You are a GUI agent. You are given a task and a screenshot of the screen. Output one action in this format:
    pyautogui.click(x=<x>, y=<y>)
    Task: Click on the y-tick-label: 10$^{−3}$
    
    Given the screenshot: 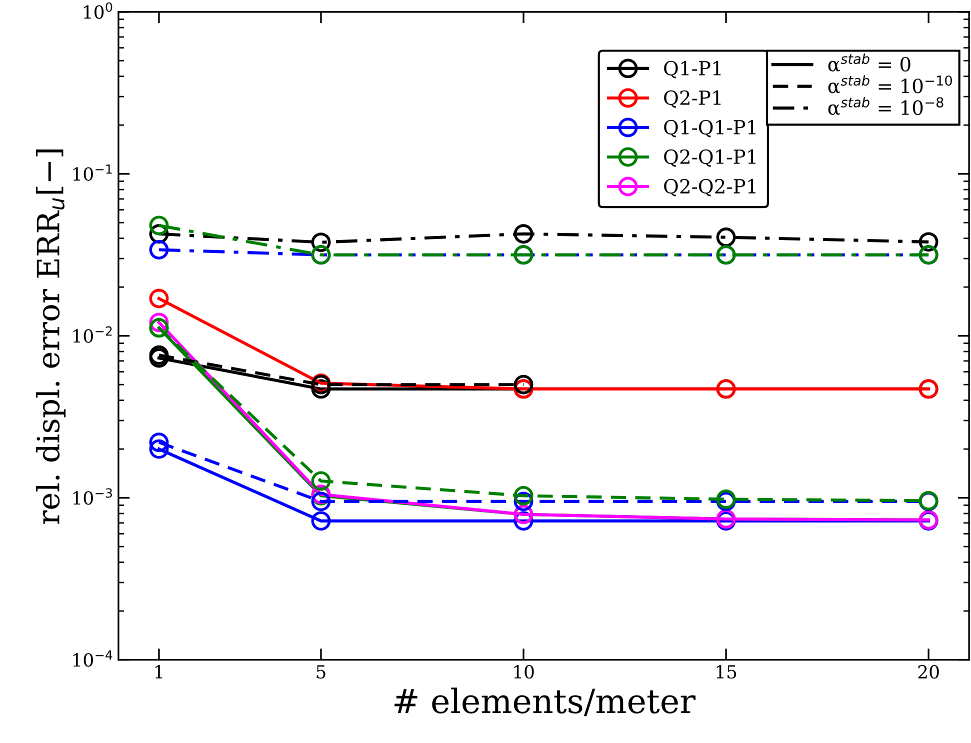 What is the action you would take?
    pyautogui.click(x=92, y=496)
    